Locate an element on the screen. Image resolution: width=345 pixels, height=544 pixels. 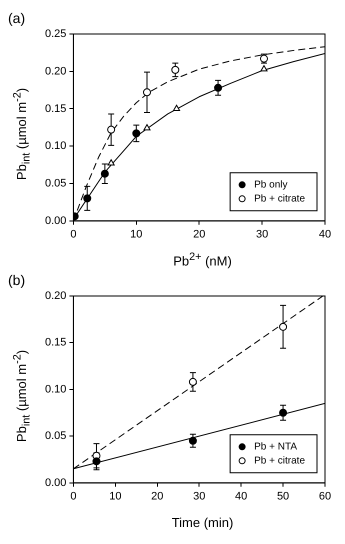
x-tick-label: 50 is located at coordinates (283, 496).